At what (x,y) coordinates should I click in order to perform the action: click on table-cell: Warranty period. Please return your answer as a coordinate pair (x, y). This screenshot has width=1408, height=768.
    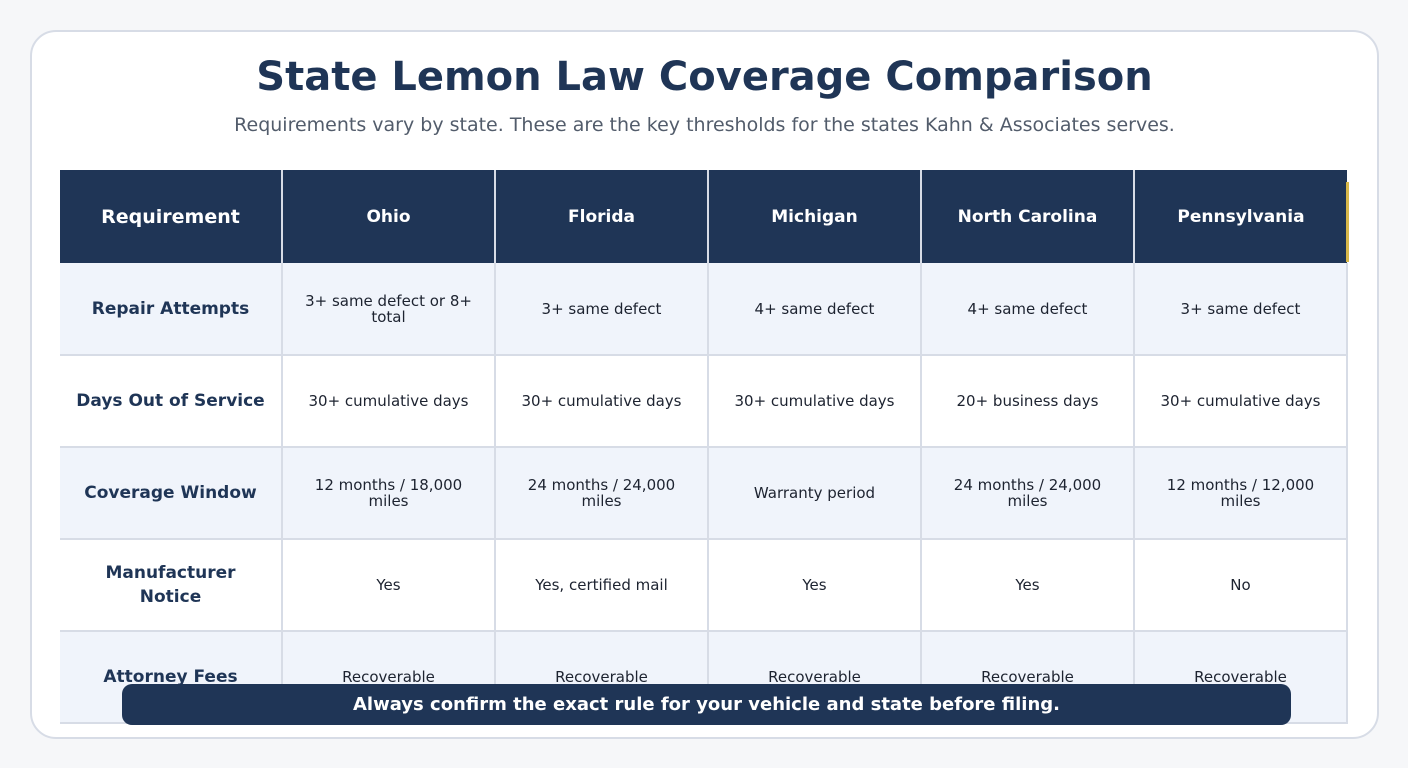
    Looking at the image, I should click on (815, 493).